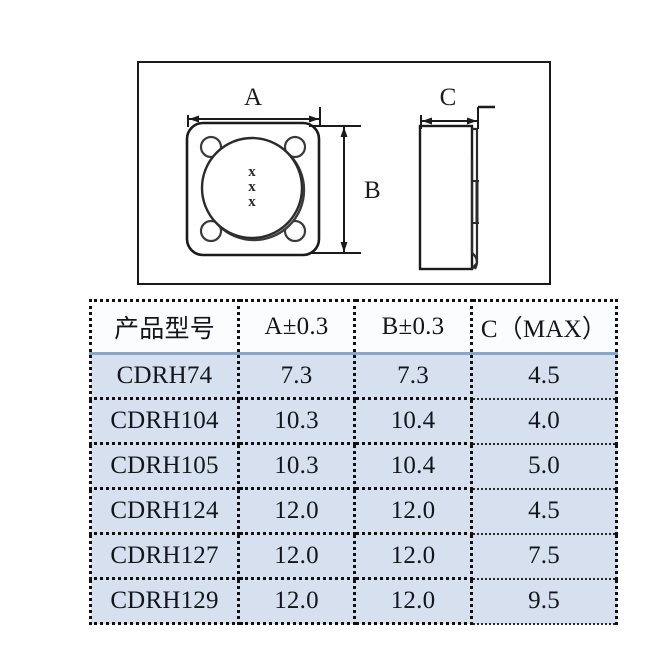 The image size is (663, 663). I want to click on part-marking-xxx: x x x, so click(252, 187).